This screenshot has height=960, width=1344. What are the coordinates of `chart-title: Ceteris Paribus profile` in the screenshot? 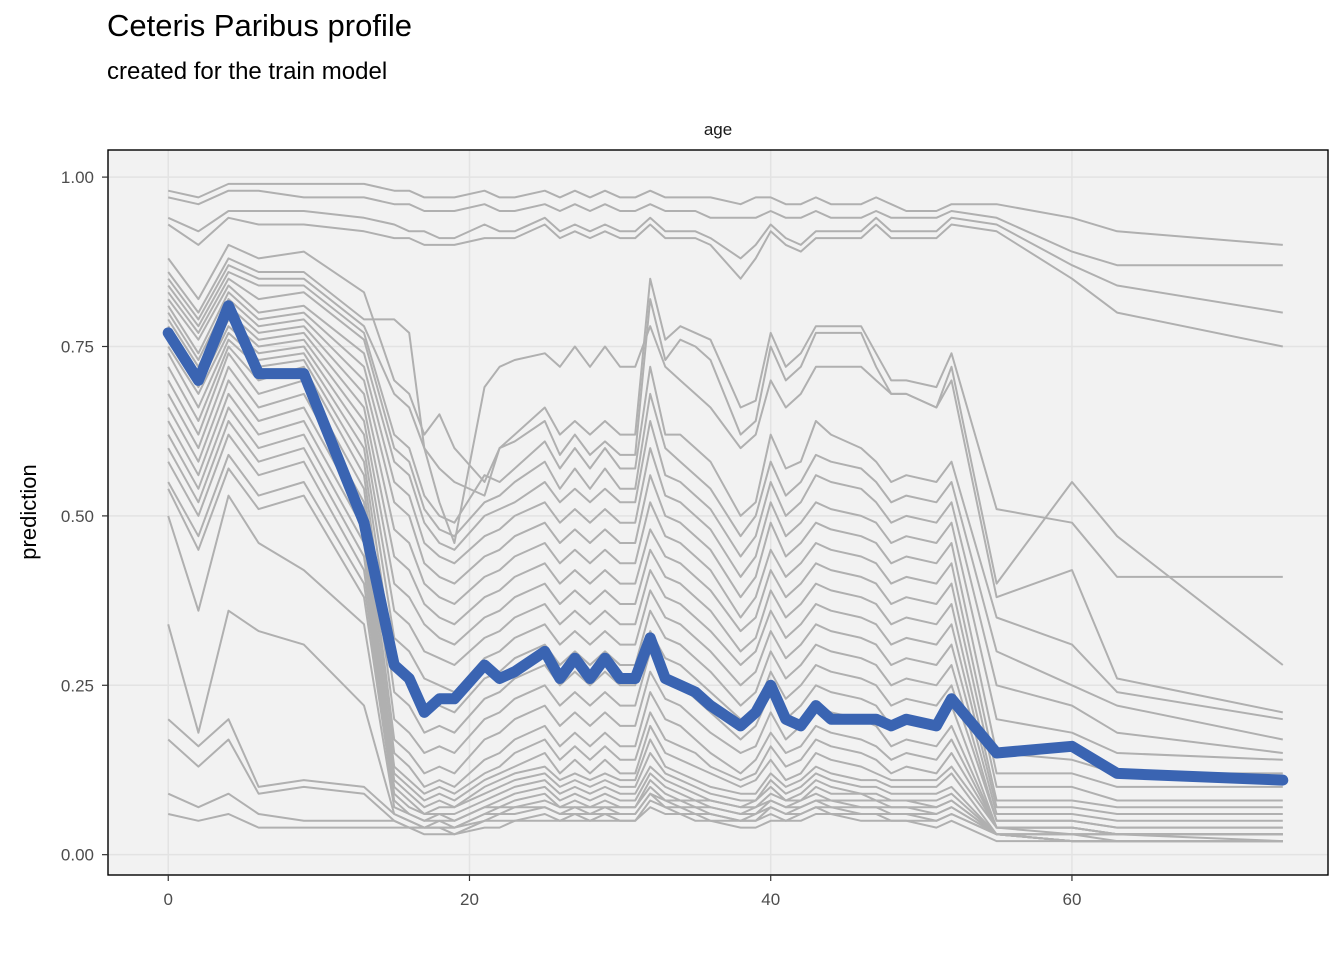 It's located at (259, 25).